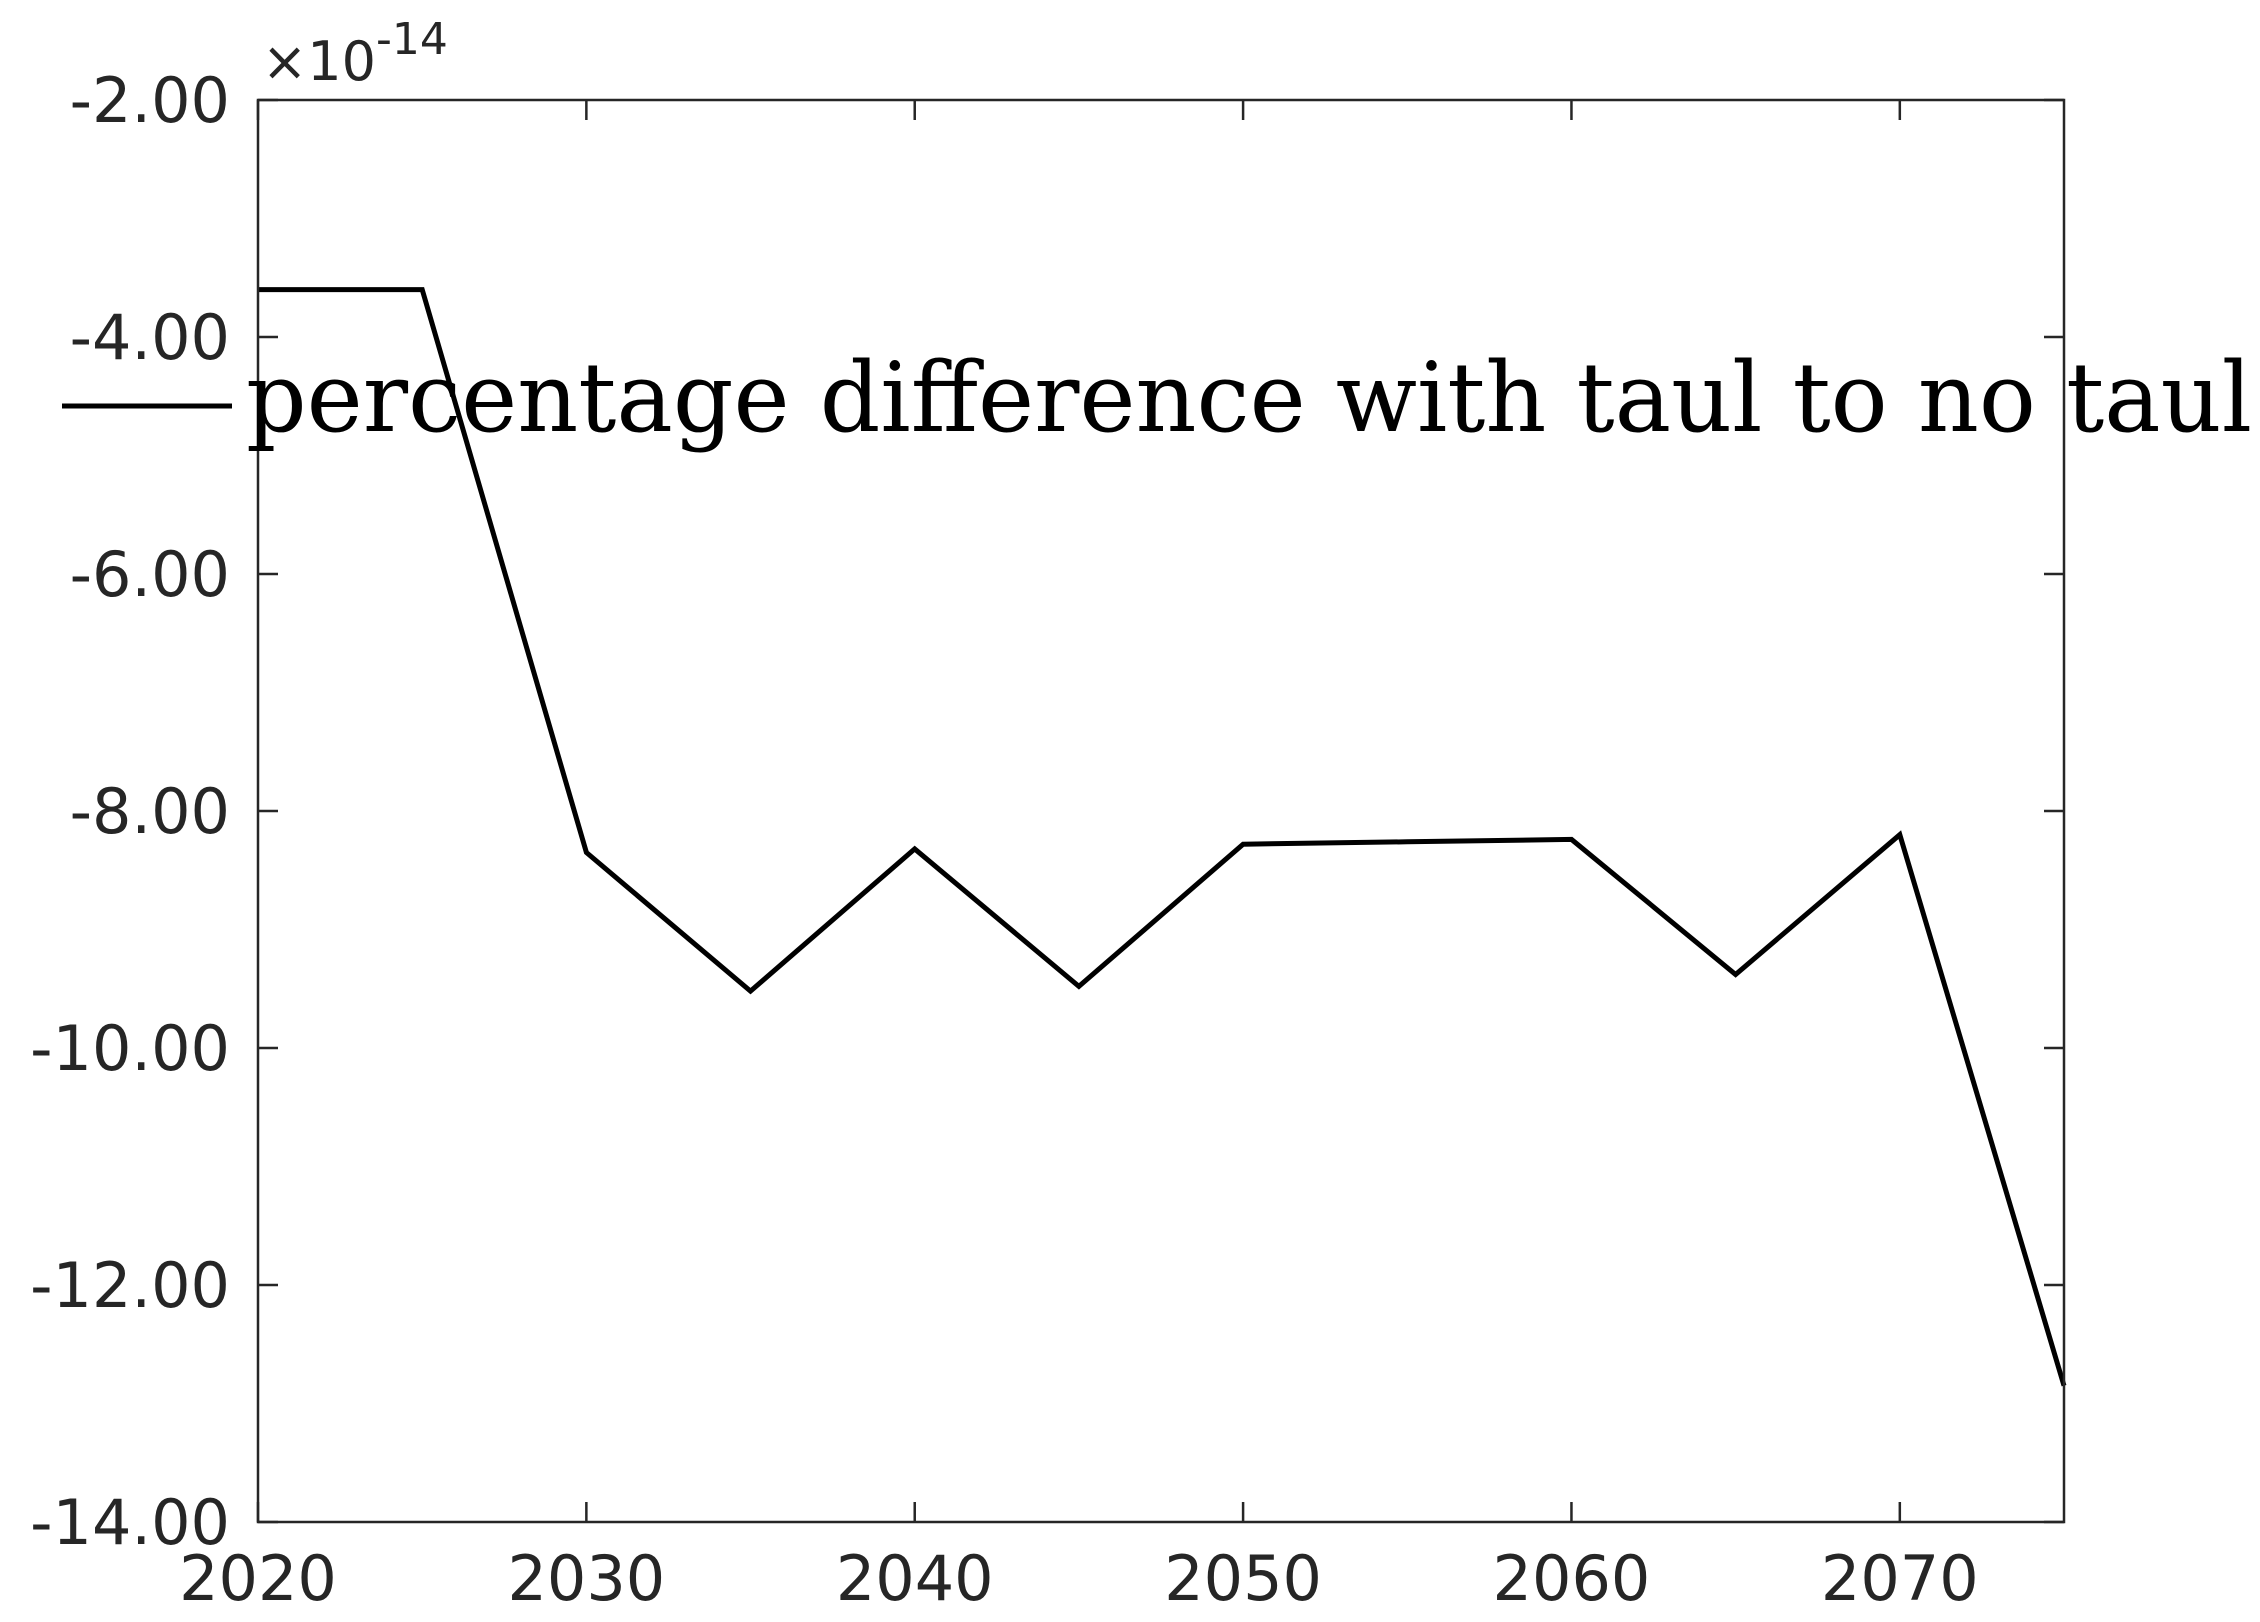 This screenshot has width=2260, height=1622. What do you see at coordinates (130, 1048) in the screenshot?
I see `y-tick-label: -10.00` at bounding box center [130, 1048].